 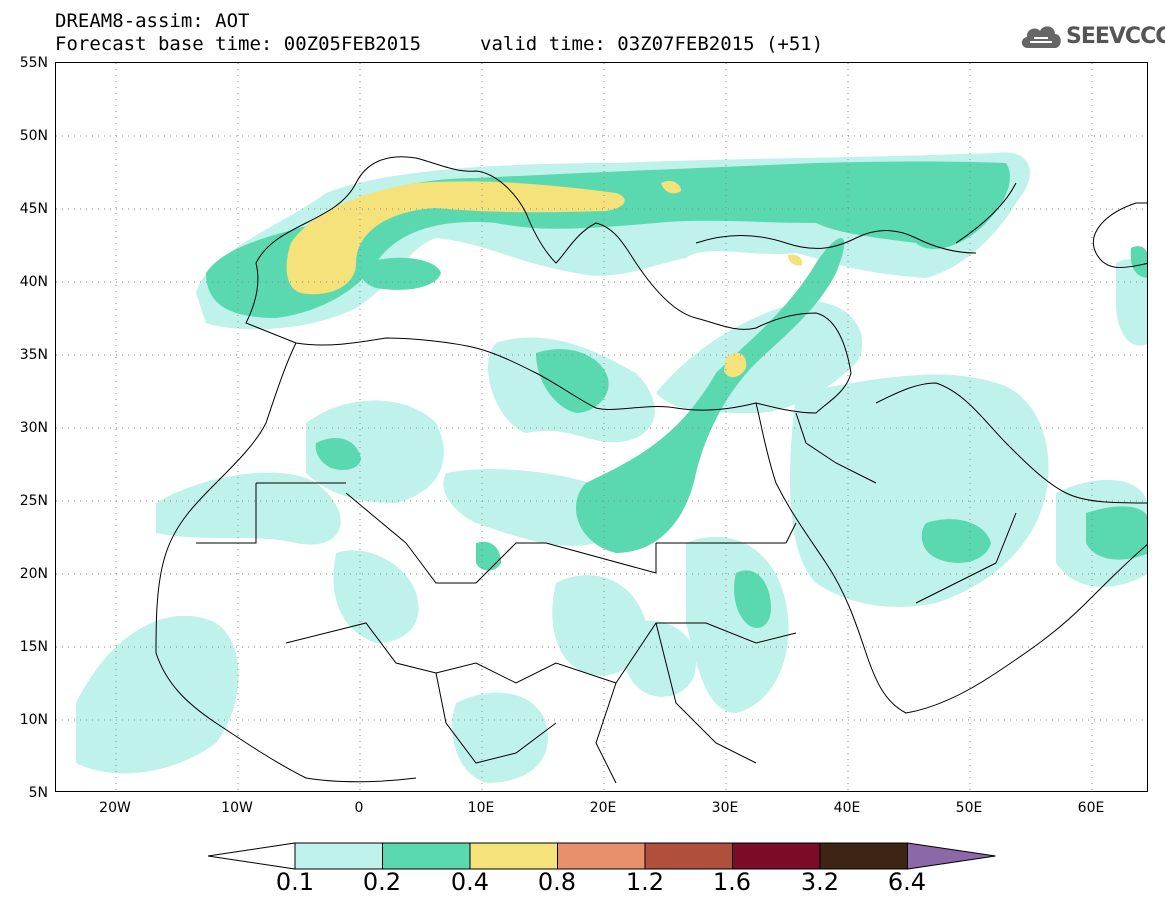 I want to click on seevccc-logo: SEEVCCC, so click(x=1091, y=38).